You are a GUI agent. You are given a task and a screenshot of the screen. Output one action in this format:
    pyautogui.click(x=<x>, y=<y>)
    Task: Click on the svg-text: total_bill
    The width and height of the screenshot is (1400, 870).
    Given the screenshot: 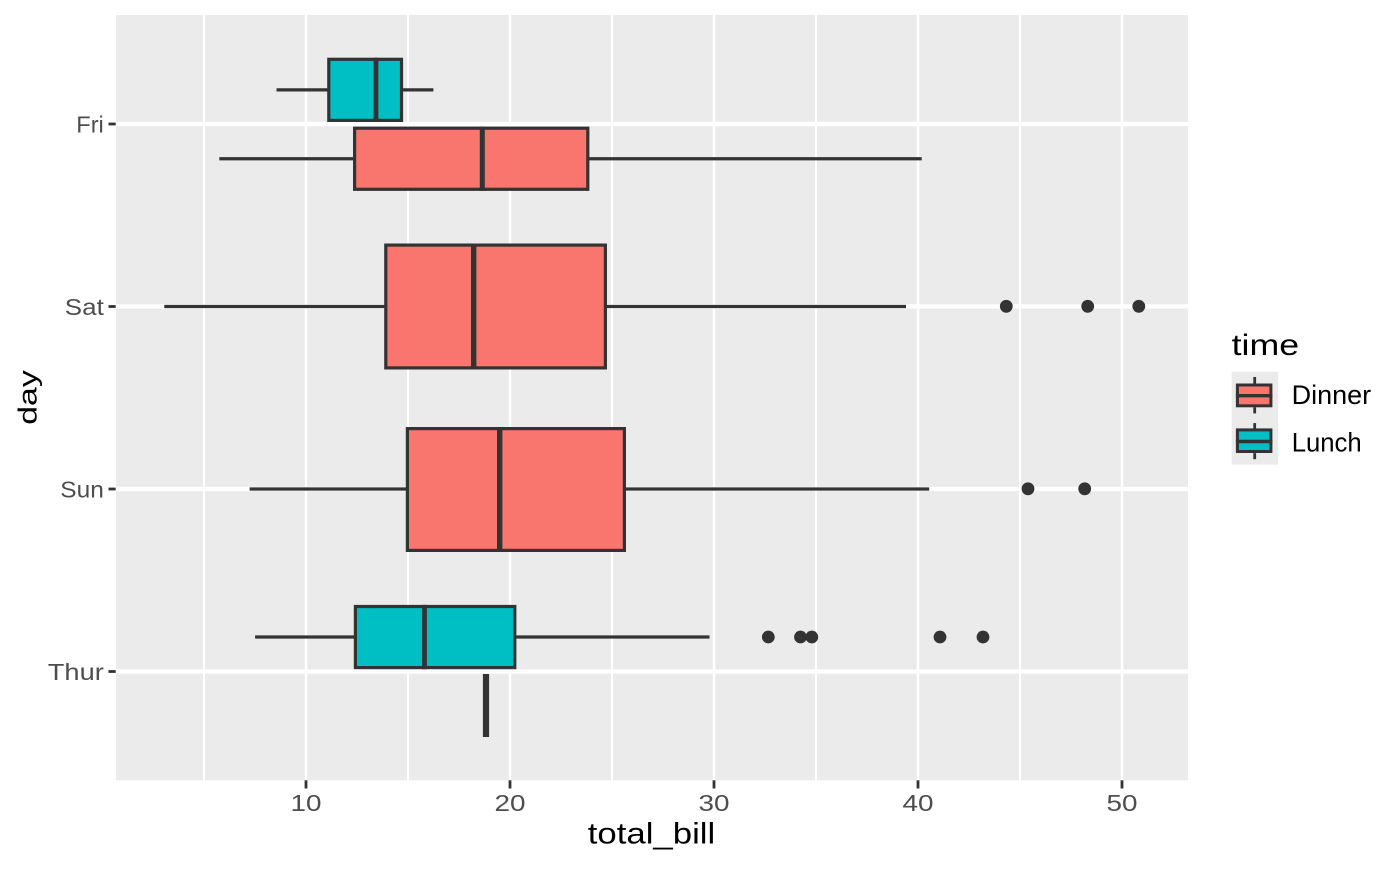 What is the action you would take?
    pyautogui.click(x=652, y=834)
    